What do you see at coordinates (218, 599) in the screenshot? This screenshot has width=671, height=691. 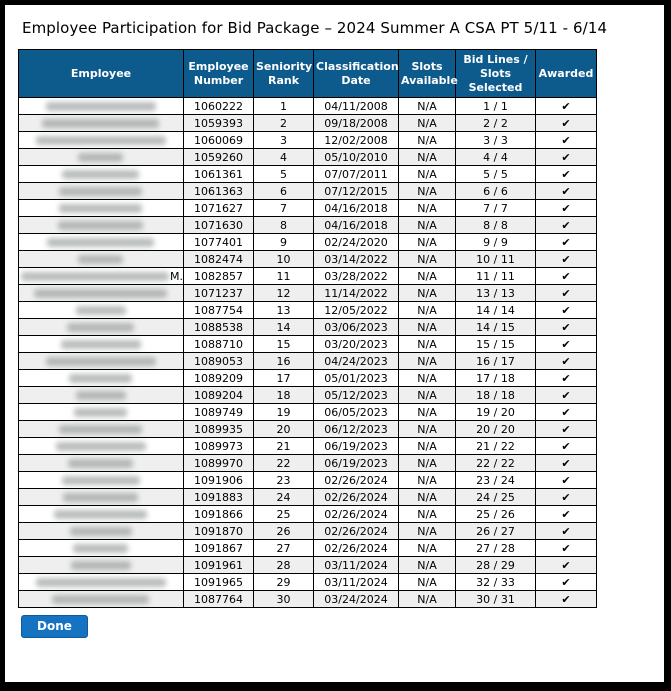 I see `employee-number-cell: 1087764` at bounding box center [218, 599].